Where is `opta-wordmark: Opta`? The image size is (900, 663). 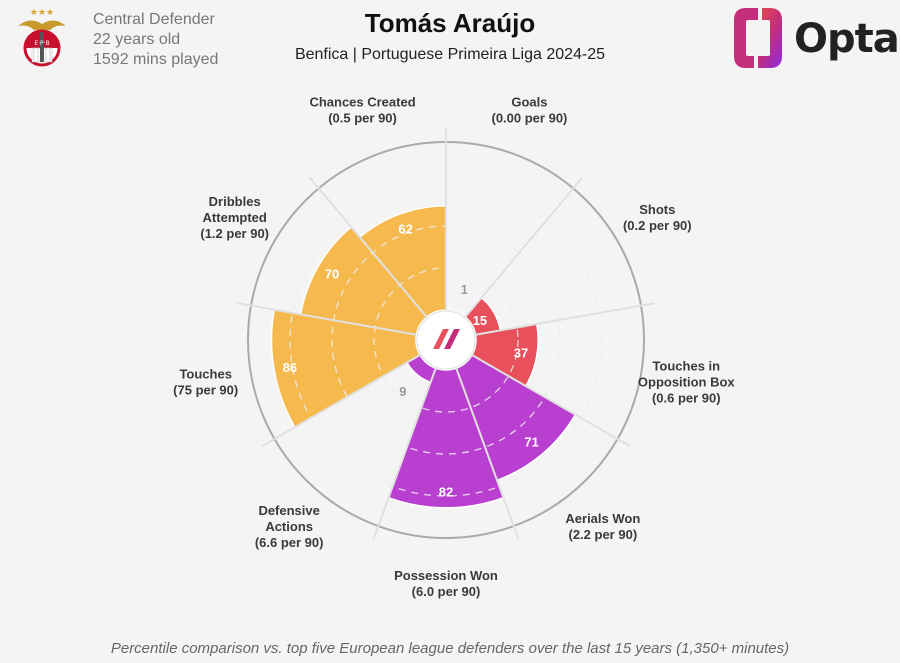
opta-wordmark: Opta is located at coordinates (847, 39).